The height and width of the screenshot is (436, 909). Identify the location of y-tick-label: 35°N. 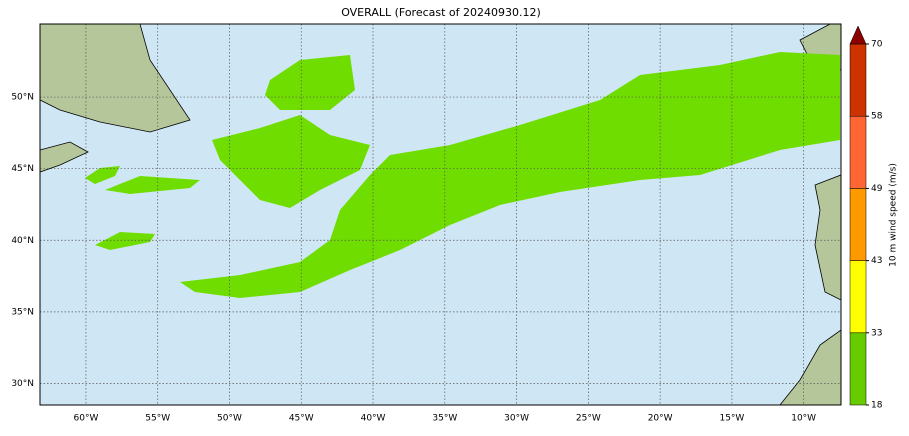
(22, 312).